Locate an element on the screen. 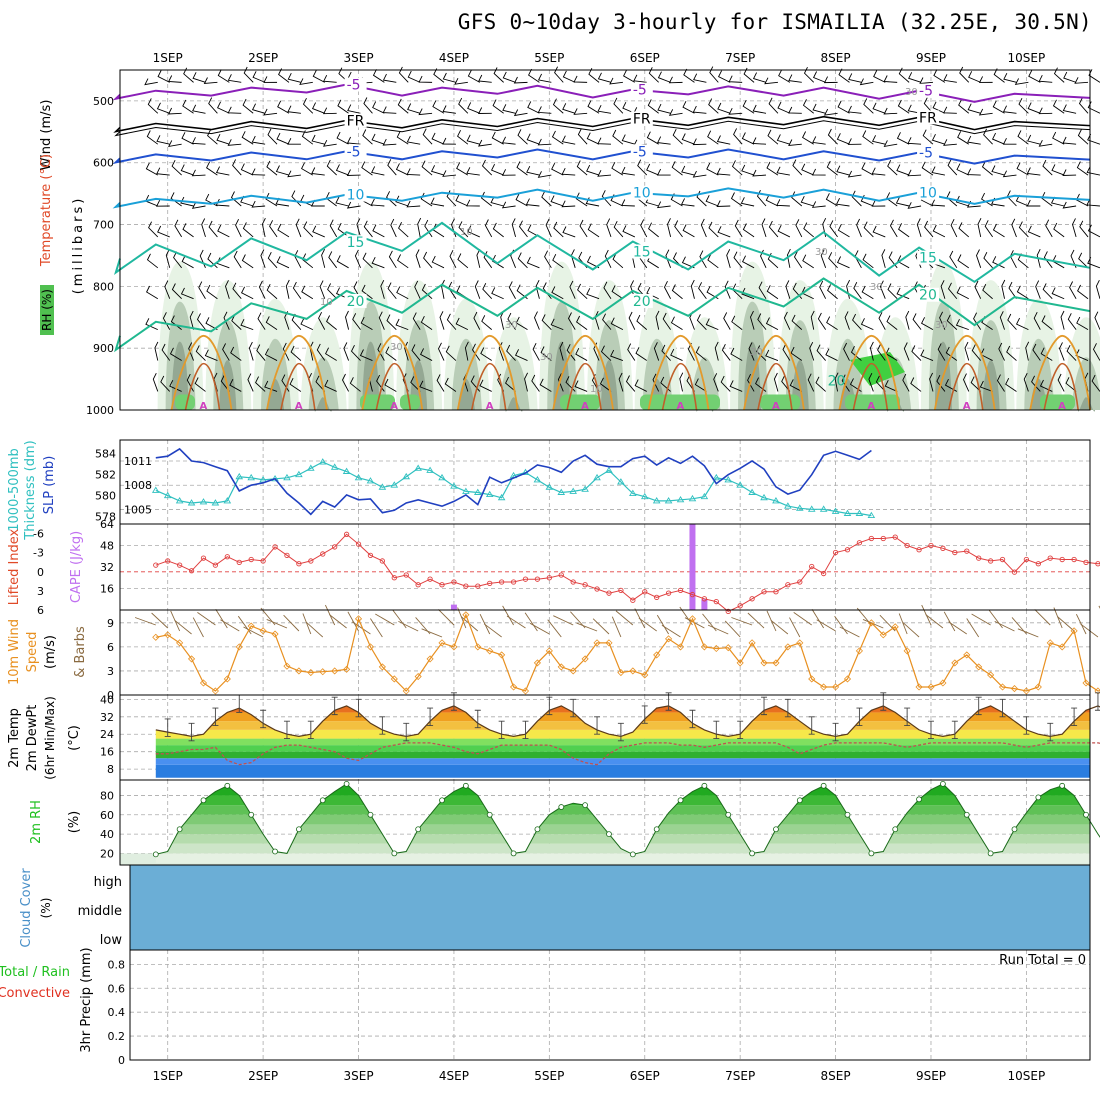 The height and width of the screenshot is (1100, 1100). temperature-axis-label: 2m Temp is located at coordinates (14, 738).